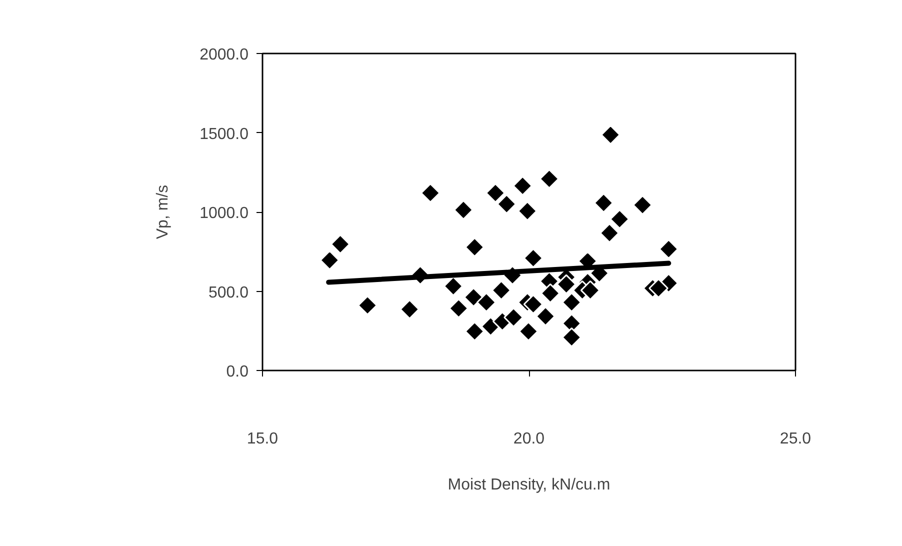 The image size is (902, 546). What do you see at coordinates (796, 439) in the screenshot?
I see `x-tick-label: 25.0` at bounding box center [796, 439].